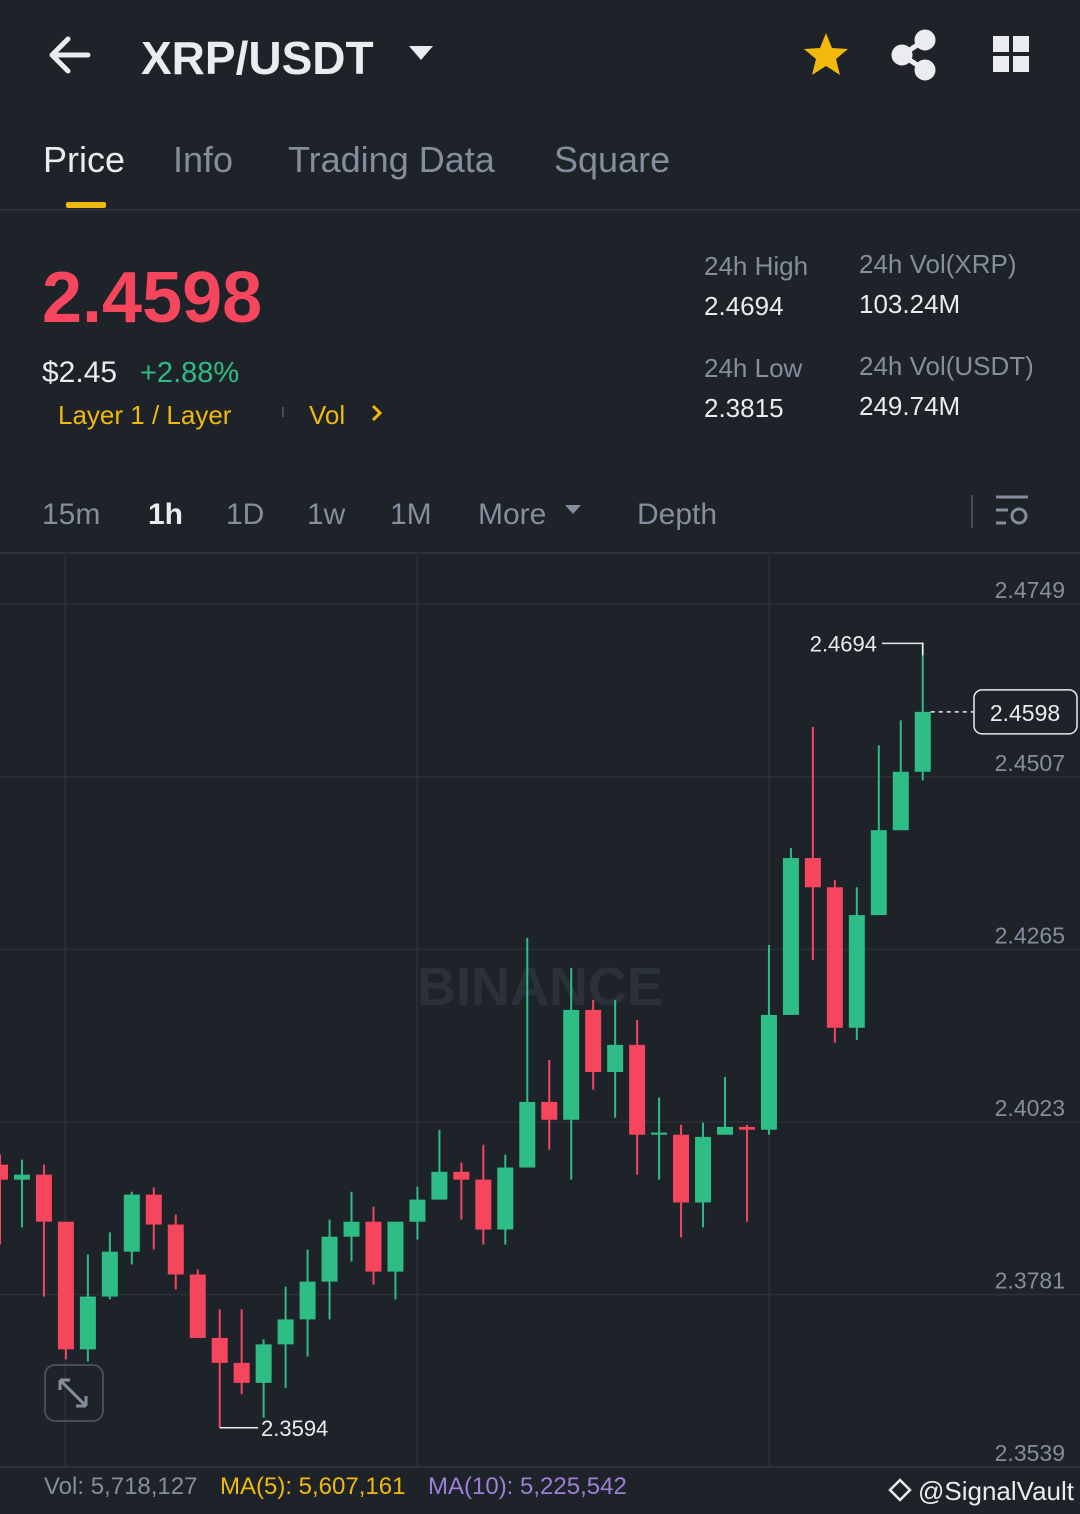  What do you see at coordinates (312, 1486) in the screenshot?
I see `ma5-label: MA(5): 5,607,161` at bounding box center [312, 1486].